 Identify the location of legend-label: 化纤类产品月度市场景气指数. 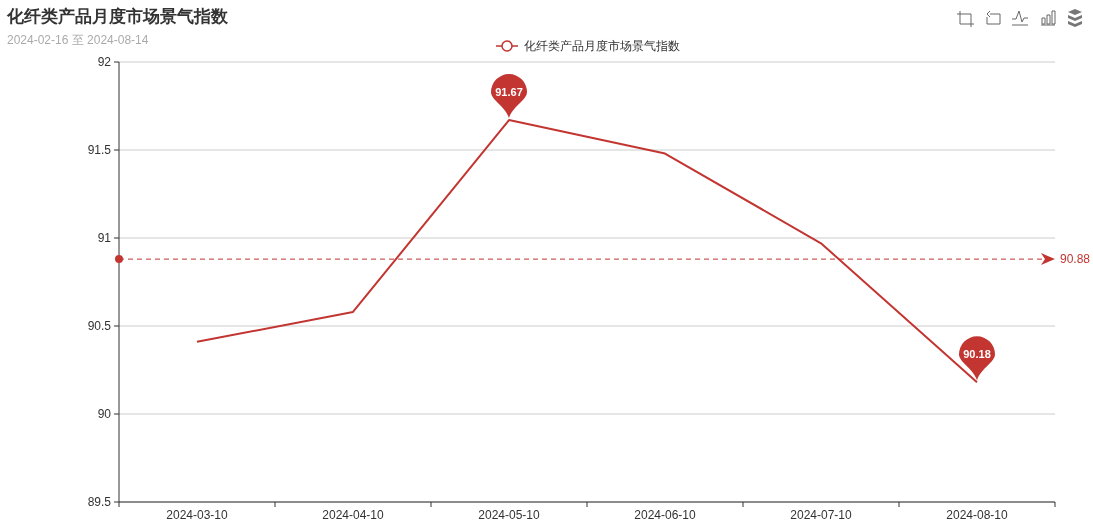
(602, 46).